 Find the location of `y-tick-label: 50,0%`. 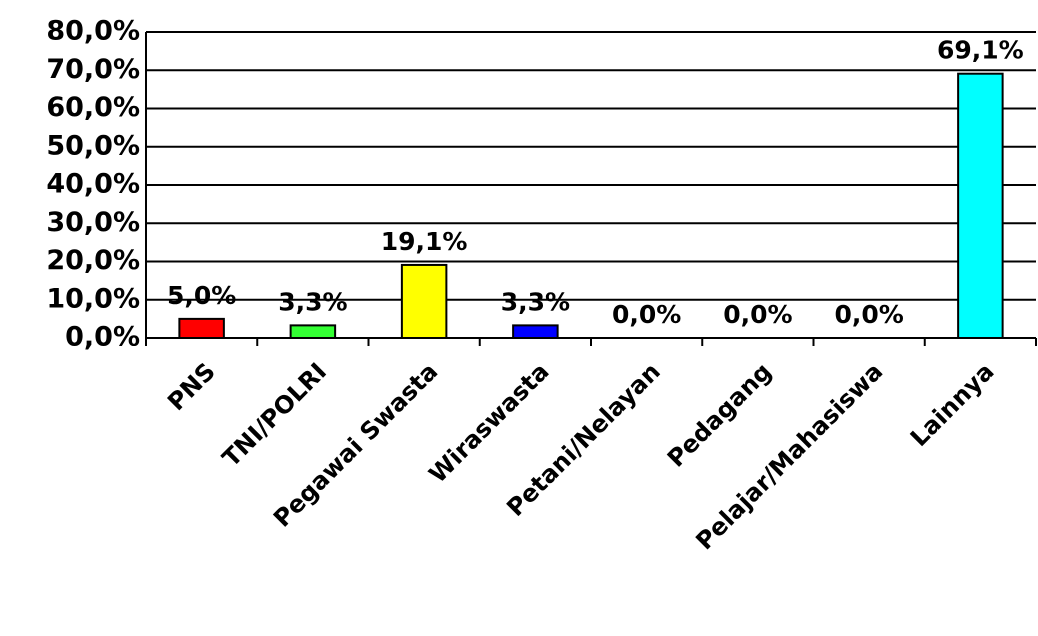

y-tick-label: 50,0% is located at coordinates (93, 145).